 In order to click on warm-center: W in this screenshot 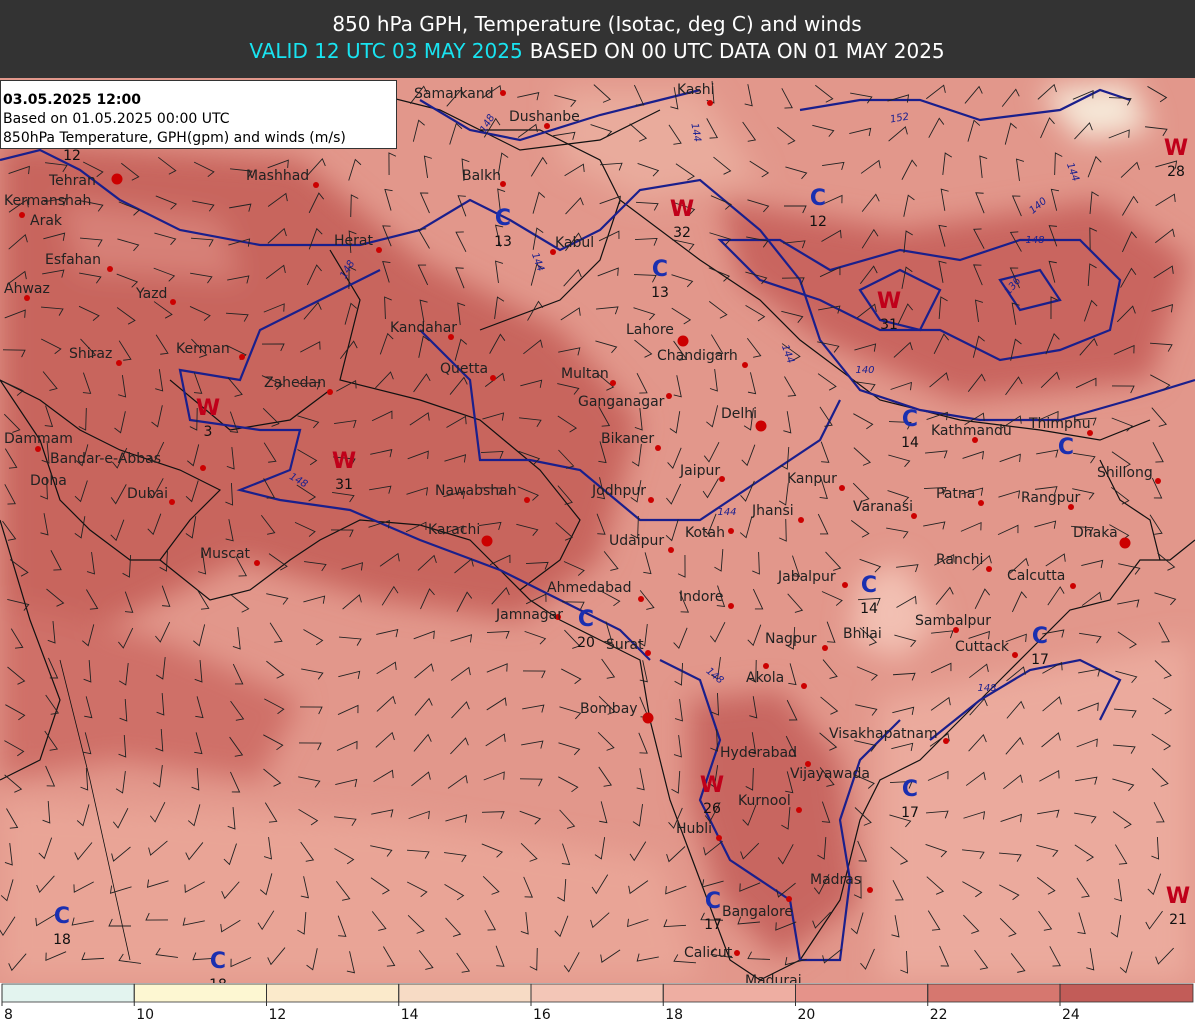, I will do `click(682, 209)`.